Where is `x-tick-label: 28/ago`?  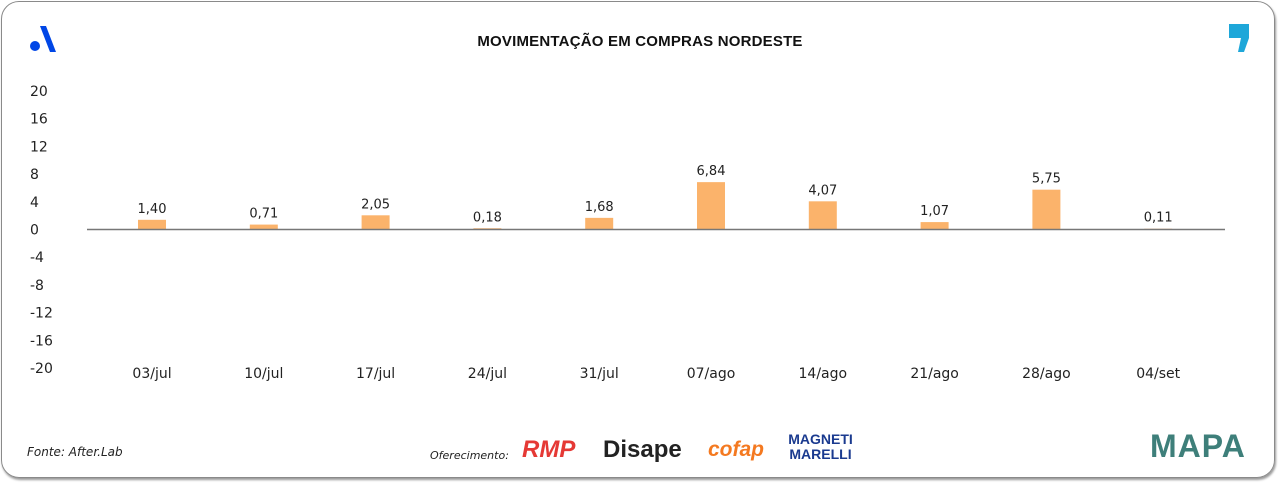
x-tick-label: 28/ago is located at coordinates (1046, 374).